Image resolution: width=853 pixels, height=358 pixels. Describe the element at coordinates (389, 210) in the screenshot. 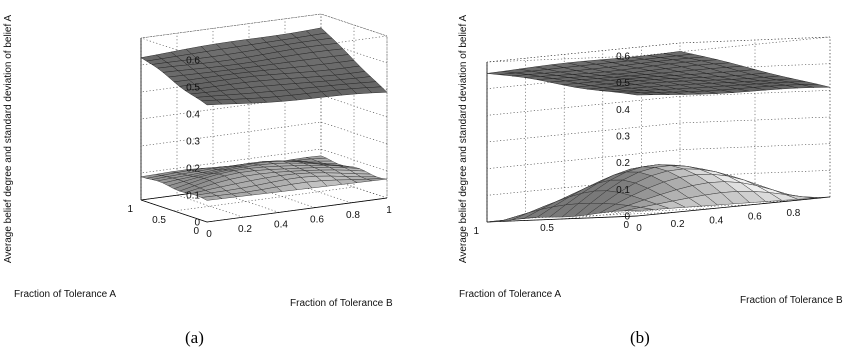

I see `y-tick-label: 1` at that location.